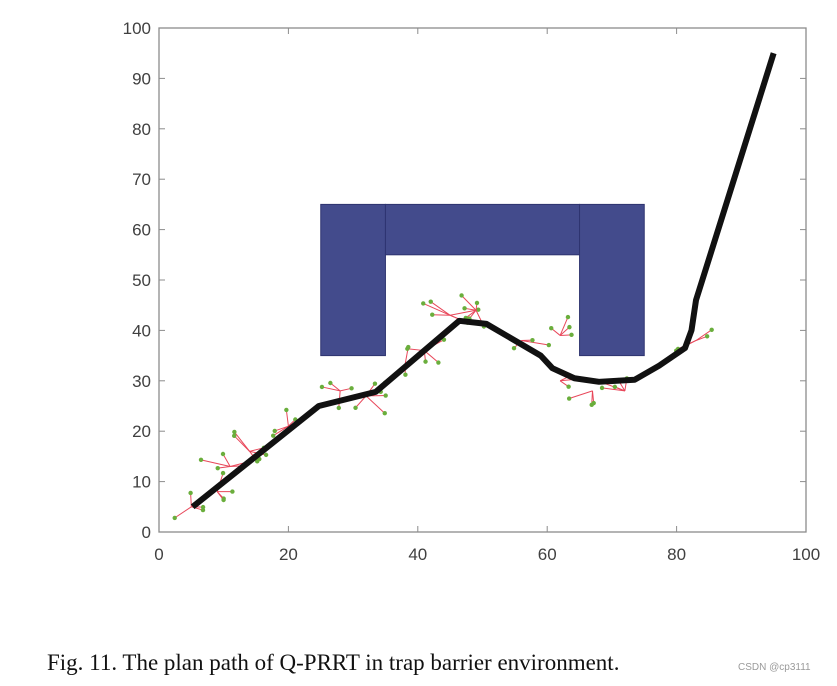 Image resolution: width=837 pixels, height=686 pixels. What do you see at coordinates (806, 554) in the screenshot?
I see `x-tick-label: 100` at bounding box center [806, 554].